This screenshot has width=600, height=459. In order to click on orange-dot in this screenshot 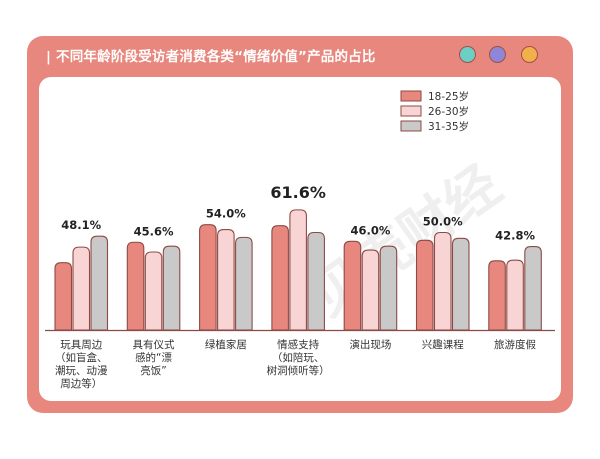, I will do `click(529, 54)`.